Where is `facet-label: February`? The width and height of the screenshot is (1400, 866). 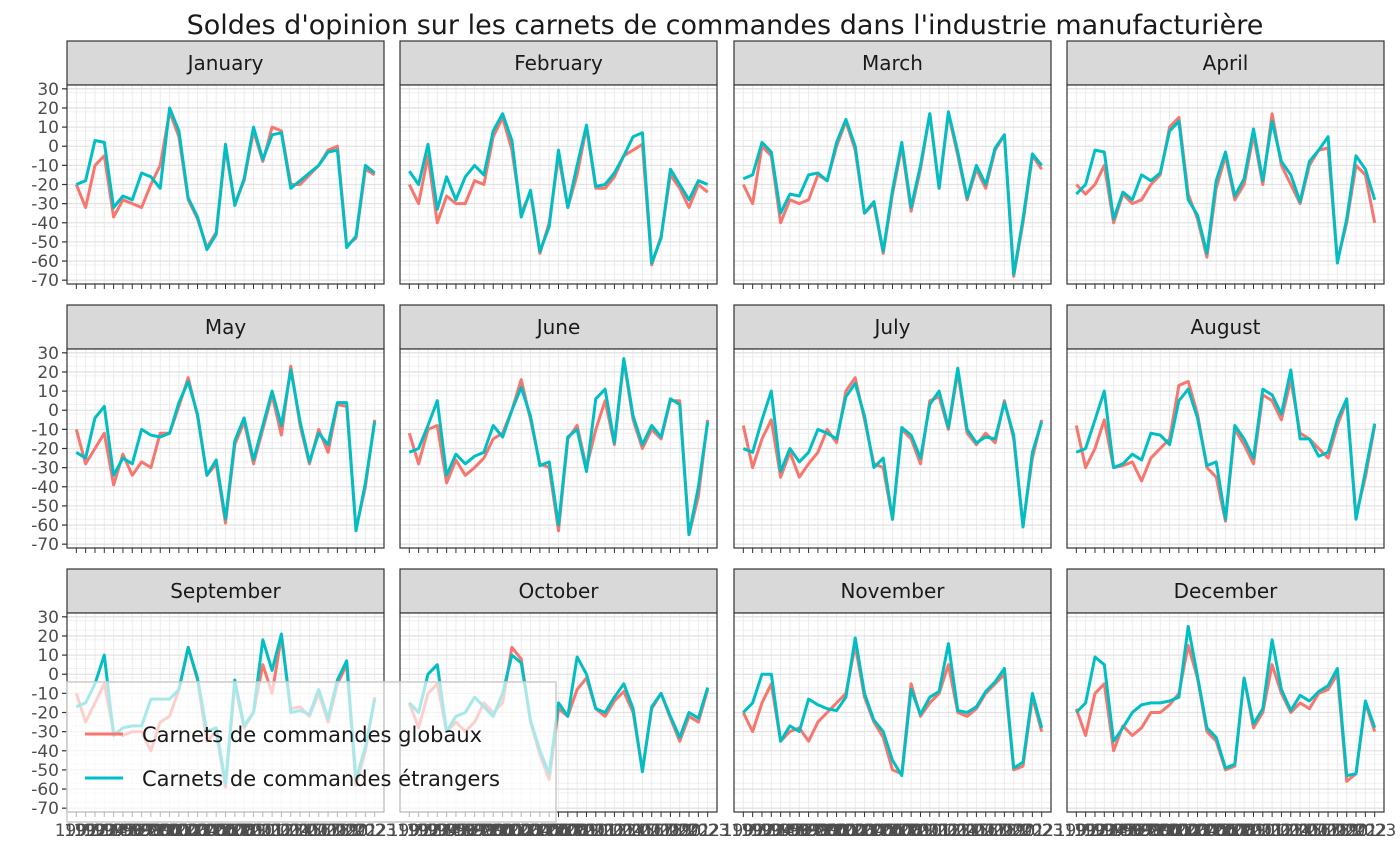
facet-label: February is located at coordinates (558, 63).